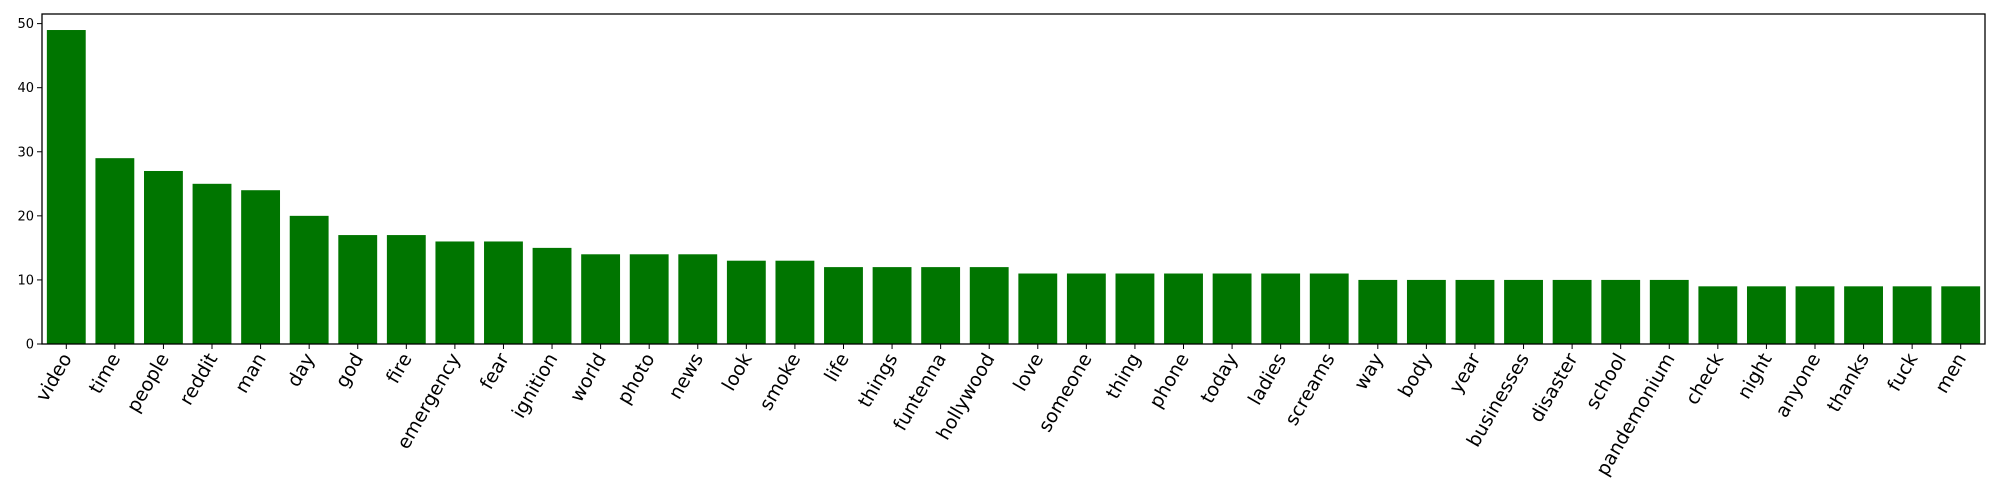  What do you see at coordinates (989, 305) in the screenshot?
I see `bar-hollywood` at bounding box center [989, 305].